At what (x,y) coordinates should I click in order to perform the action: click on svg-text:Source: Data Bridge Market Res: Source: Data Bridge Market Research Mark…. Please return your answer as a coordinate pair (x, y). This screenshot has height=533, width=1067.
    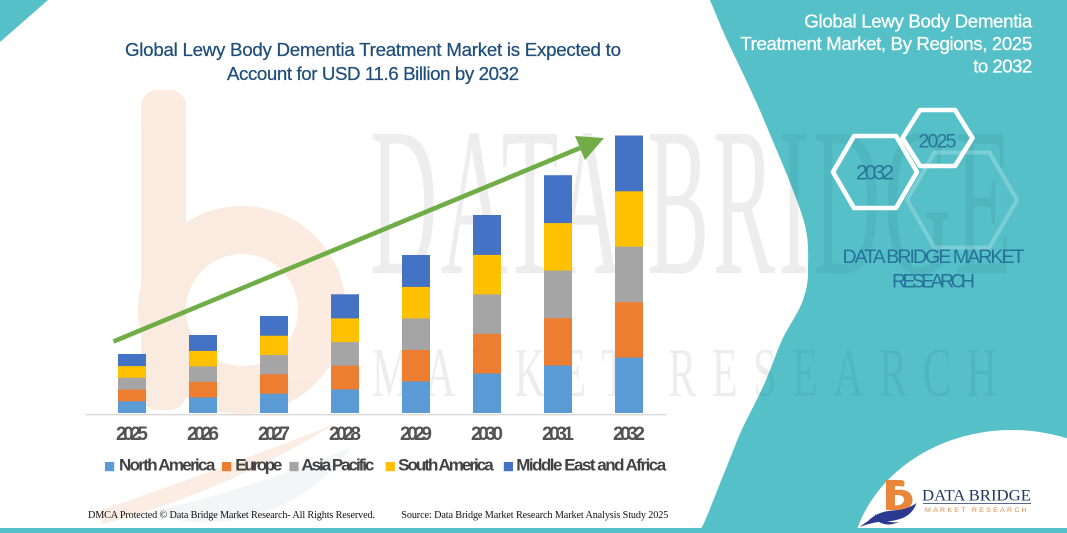
    Looking at the image, I should click on (534, 515).